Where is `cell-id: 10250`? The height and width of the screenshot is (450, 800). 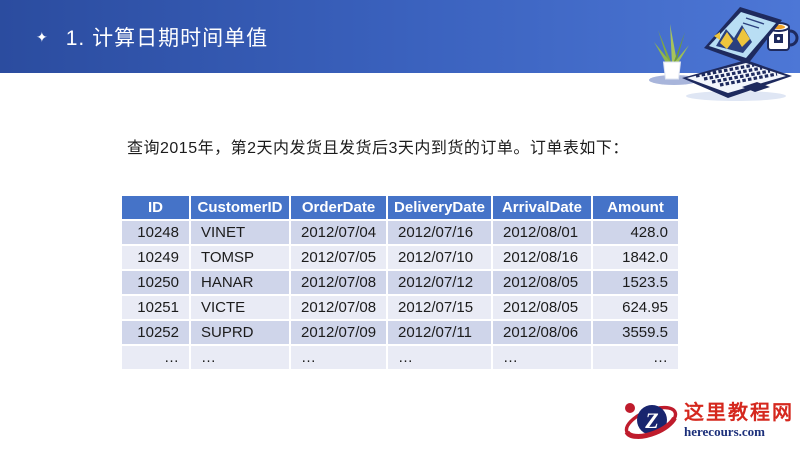
cell-id: 10250 is located at coordinates (156, 283).